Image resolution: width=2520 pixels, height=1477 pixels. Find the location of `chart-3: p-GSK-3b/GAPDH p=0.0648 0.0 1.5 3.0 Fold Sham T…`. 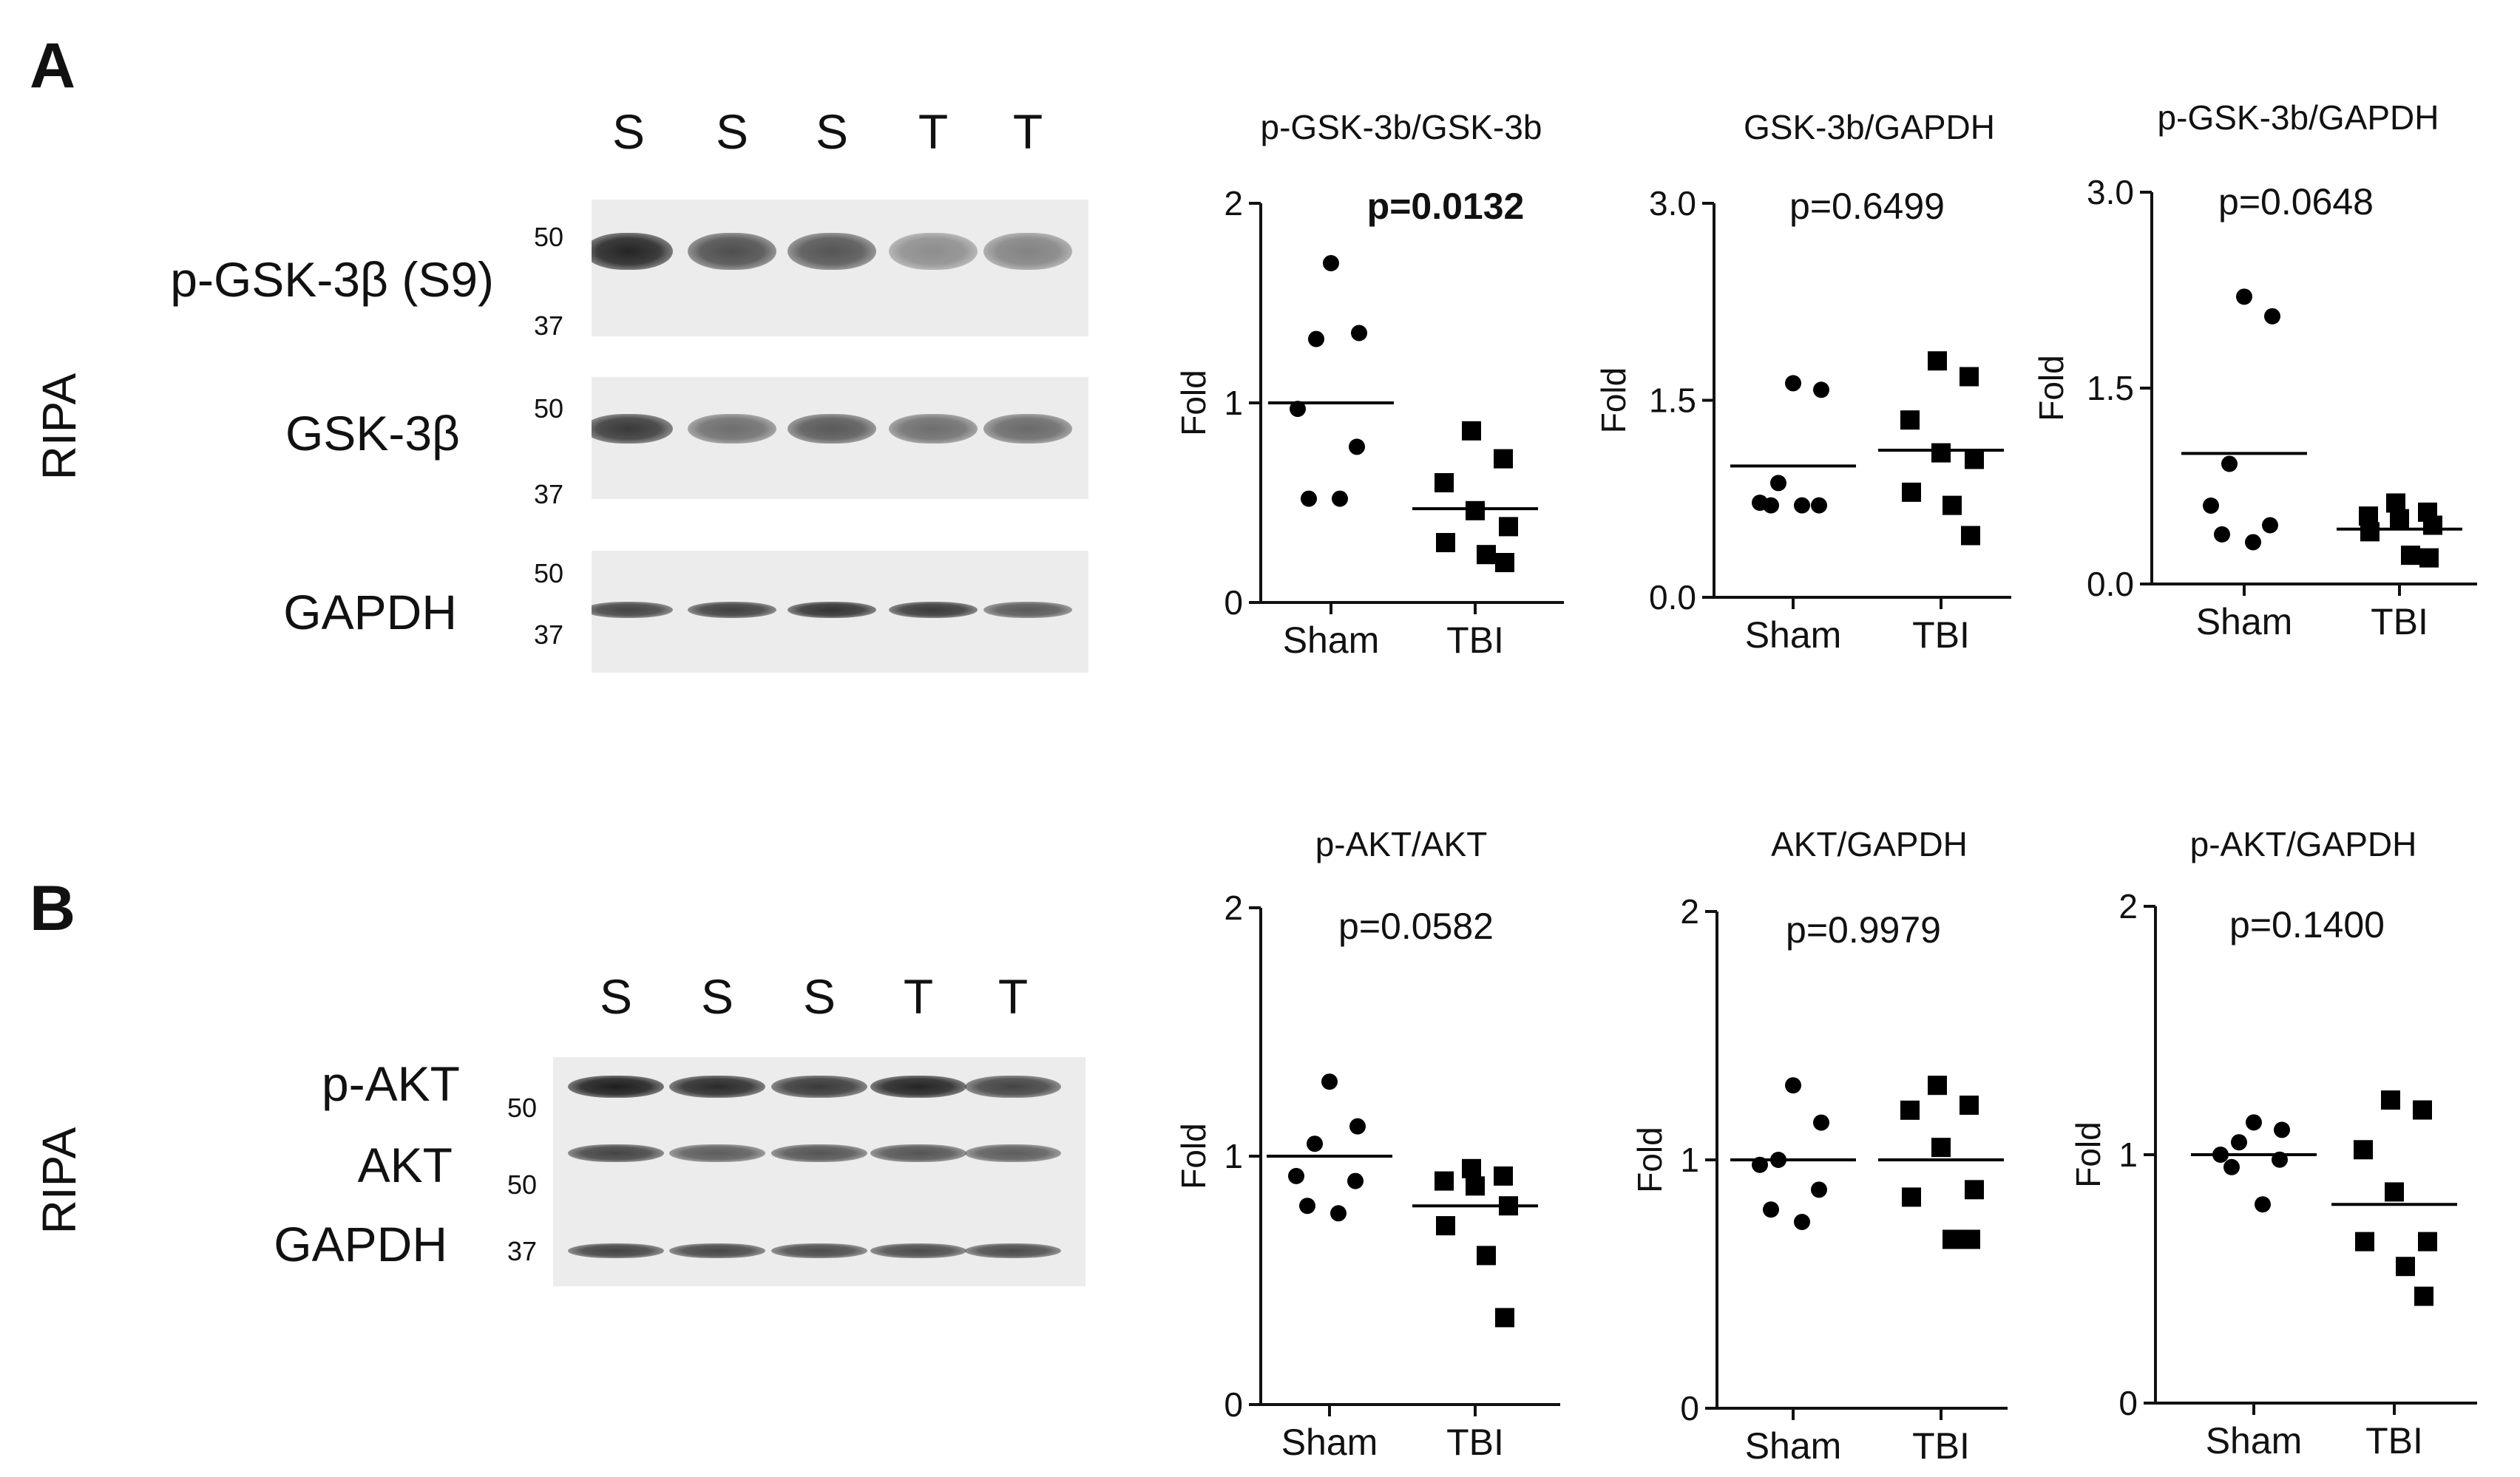

chart-3: p-GSK-3b/GAPDH p=0.0648 0.0 1.5 3.0 Fold Sham T… is located at coordinates (2255, 370).